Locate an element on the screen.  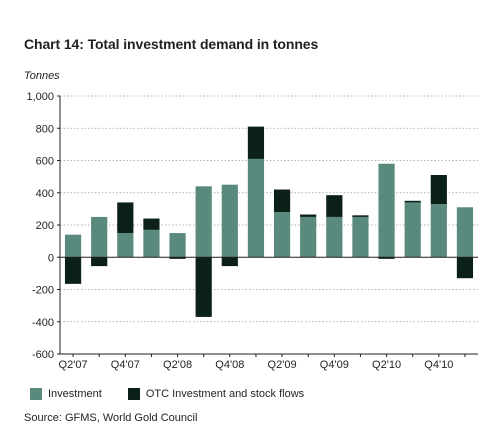
bar-investment-Q2'09 is located at coordinates (282, 235).